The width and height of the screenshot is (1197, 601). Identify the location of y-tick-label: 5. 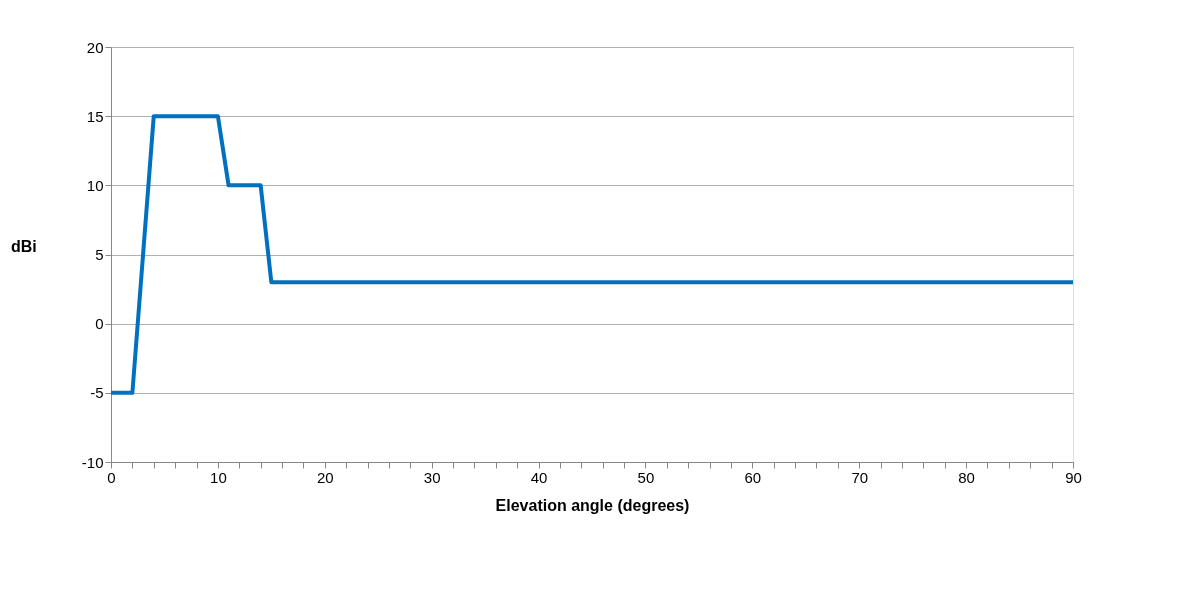
(99, 254).